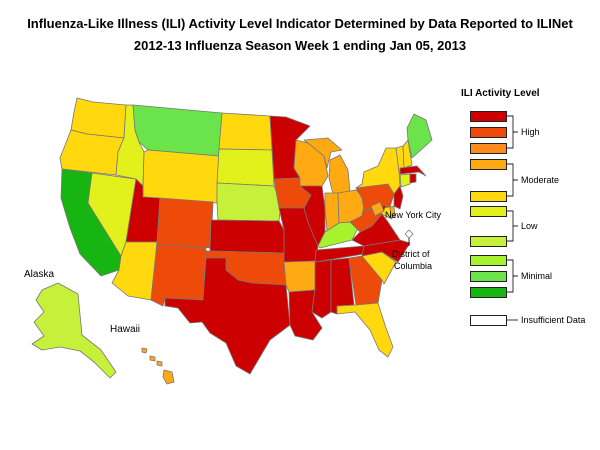 The height and width of the screenshot is (450, 600). Describe the element at coordinates (321, 289) in the screenshot. I see `state-ms` at that location.